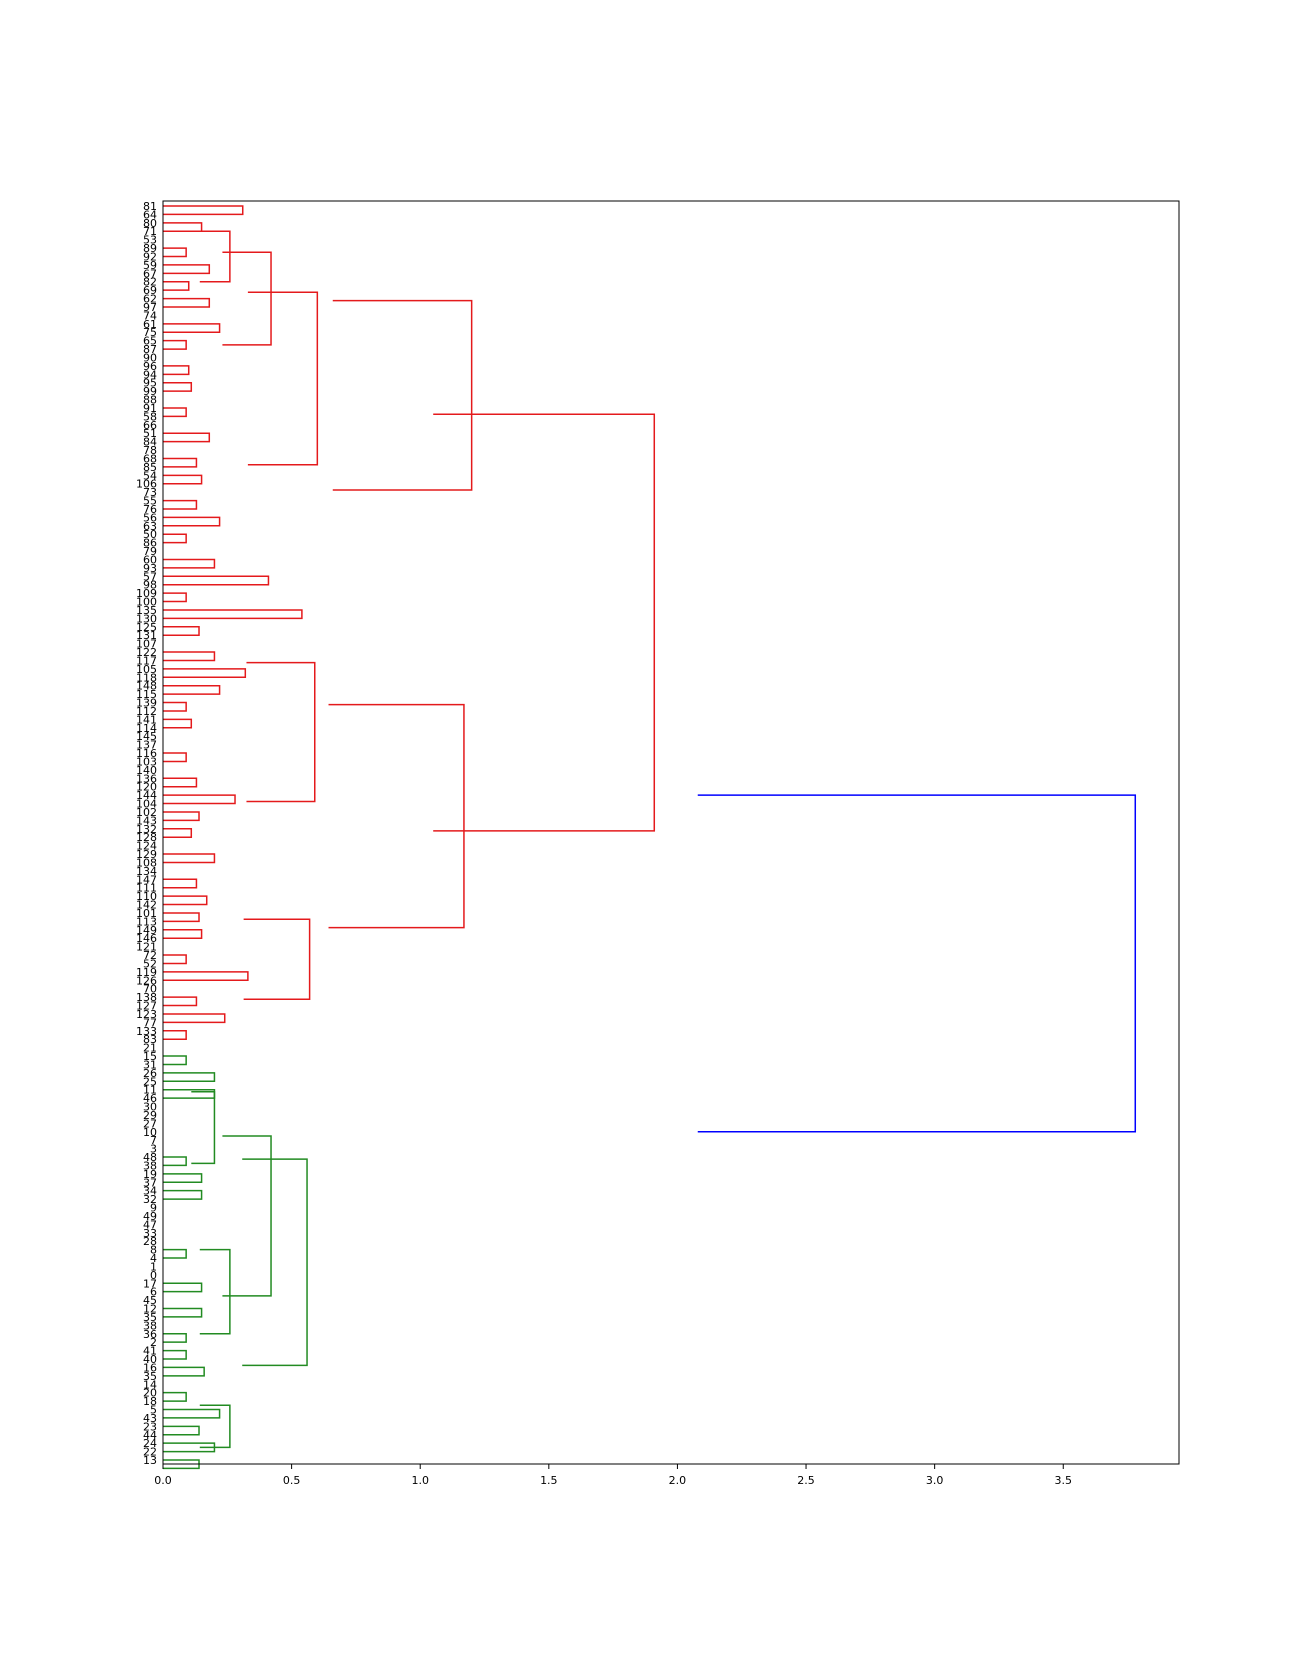  I want to click on x-tick-label: 2.0, so click(678, 1480).